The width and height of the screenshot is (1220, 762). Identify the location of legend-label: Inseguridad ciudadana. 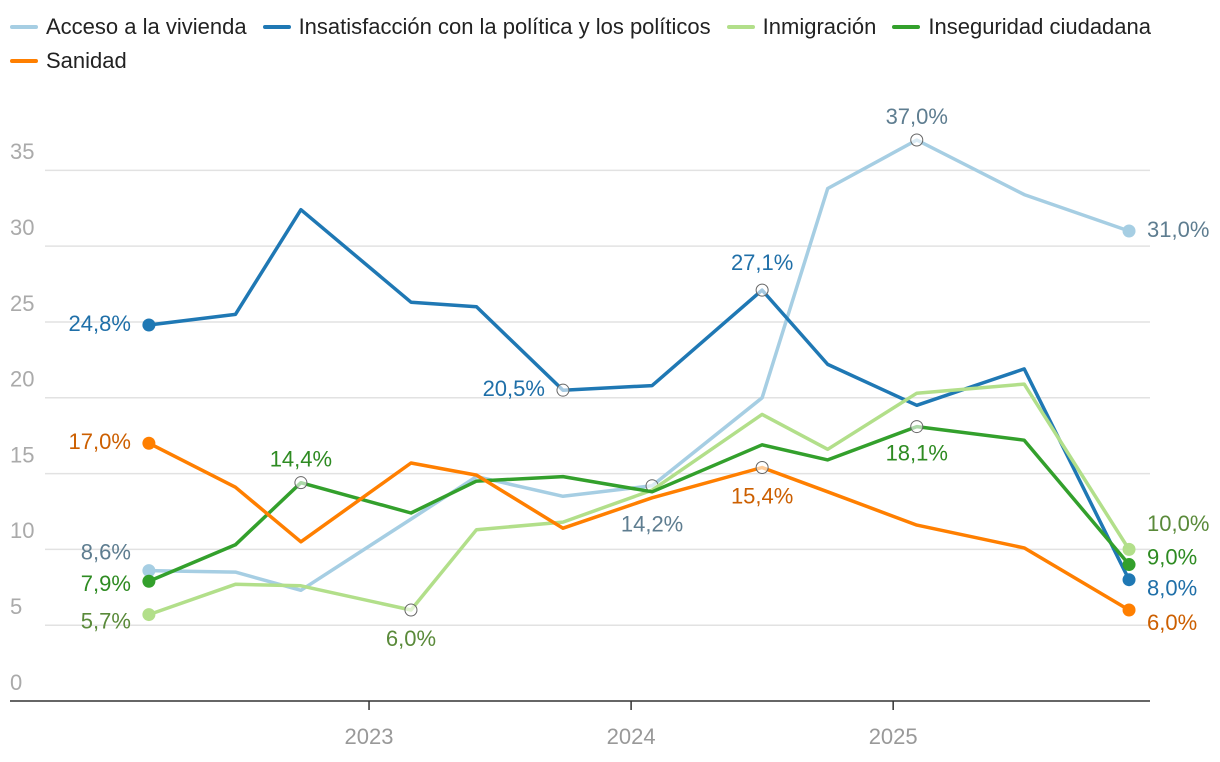
(1039, 26).